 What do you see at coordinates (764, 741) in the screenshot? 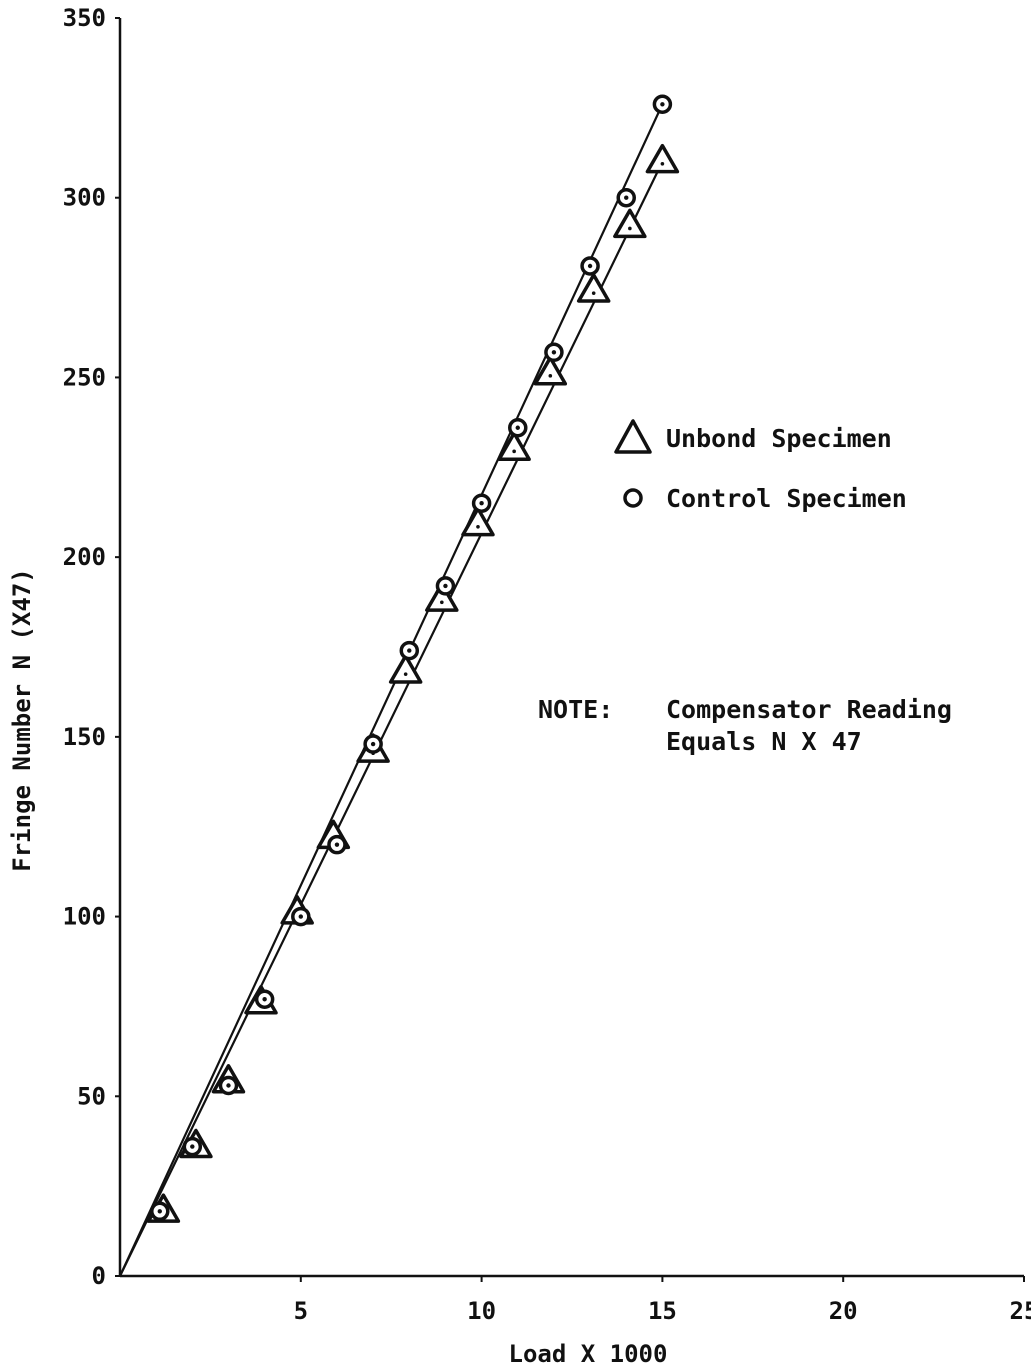
I see `note-line-2: Equals N X 47` at bounding box center [764, 741].